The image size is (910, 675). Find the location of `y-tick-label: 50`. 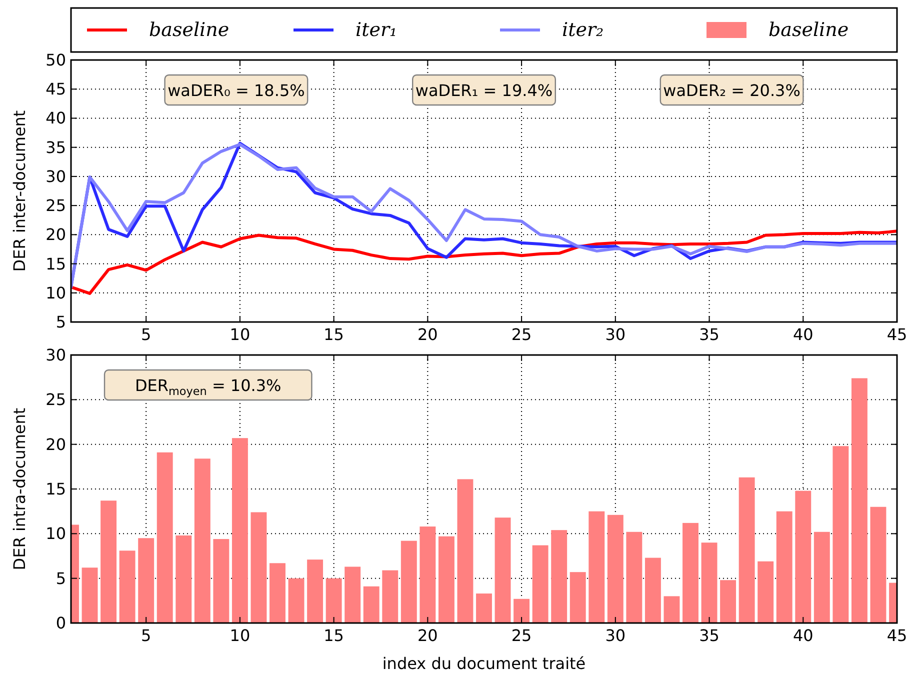

y-tick-label: 50 is located at coordinates (56, 60).